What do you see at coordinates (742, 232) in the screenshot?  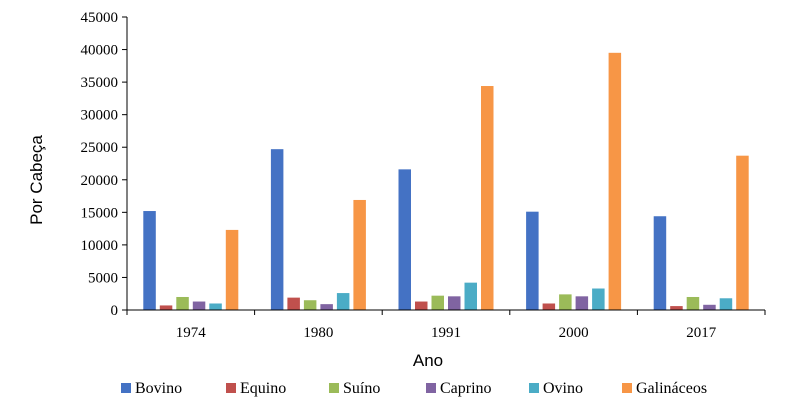 I see `bar-galinaceos-2017` at bounding box center [742, 232].